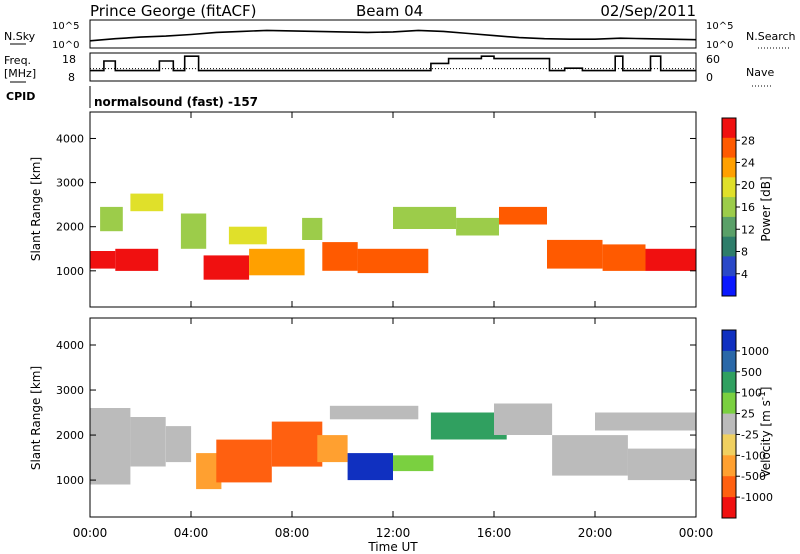  I want to click on velocity-colorbar-frame, so click(729, 424).